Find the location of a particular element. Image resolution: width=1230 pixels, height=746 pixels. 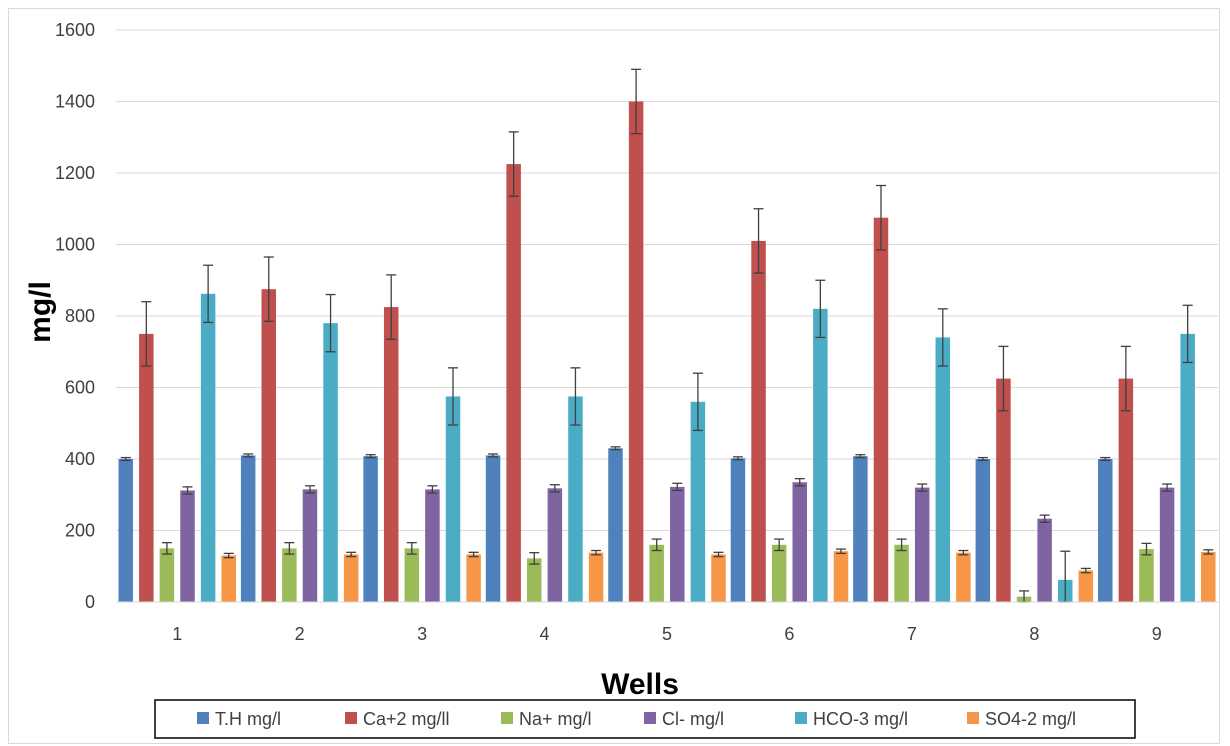

x-axis-title: Wells is located at coordinates (640, 684).